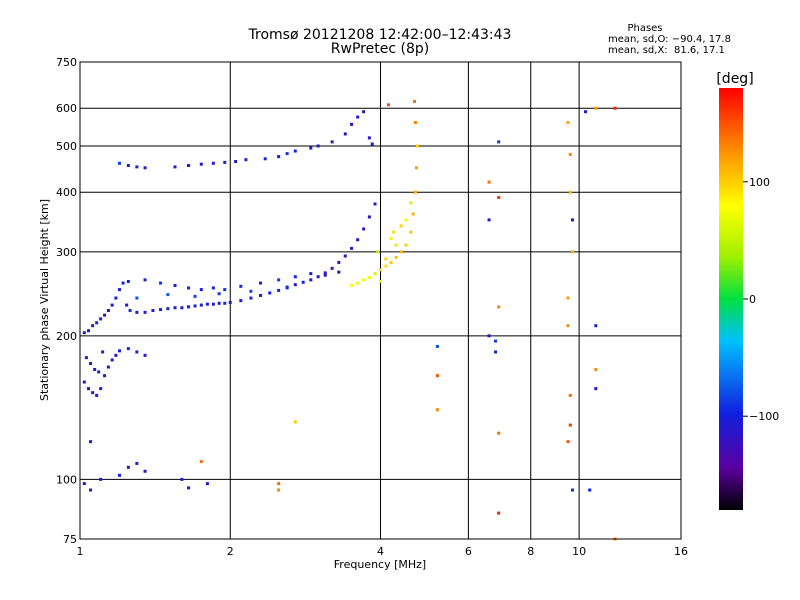 Image resolution: width=800 pixels, height=600 pixels. I want to click on colorbar-gradient, so click(731, 299).